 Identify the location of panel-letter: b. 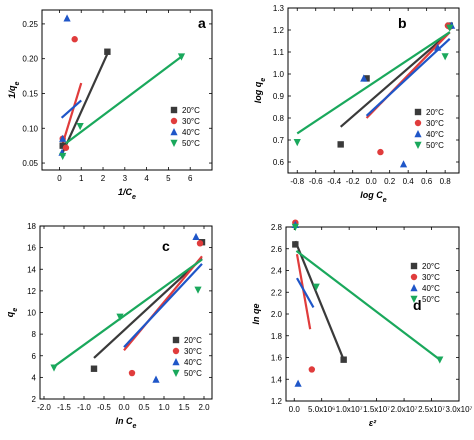
(402, 23).